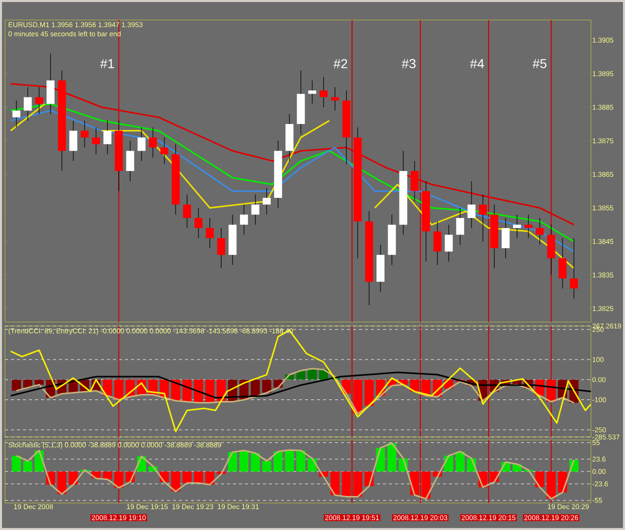 The height and width of the screenshot is (530, 625). I want to click on annotation: #4, so click(477, 63).